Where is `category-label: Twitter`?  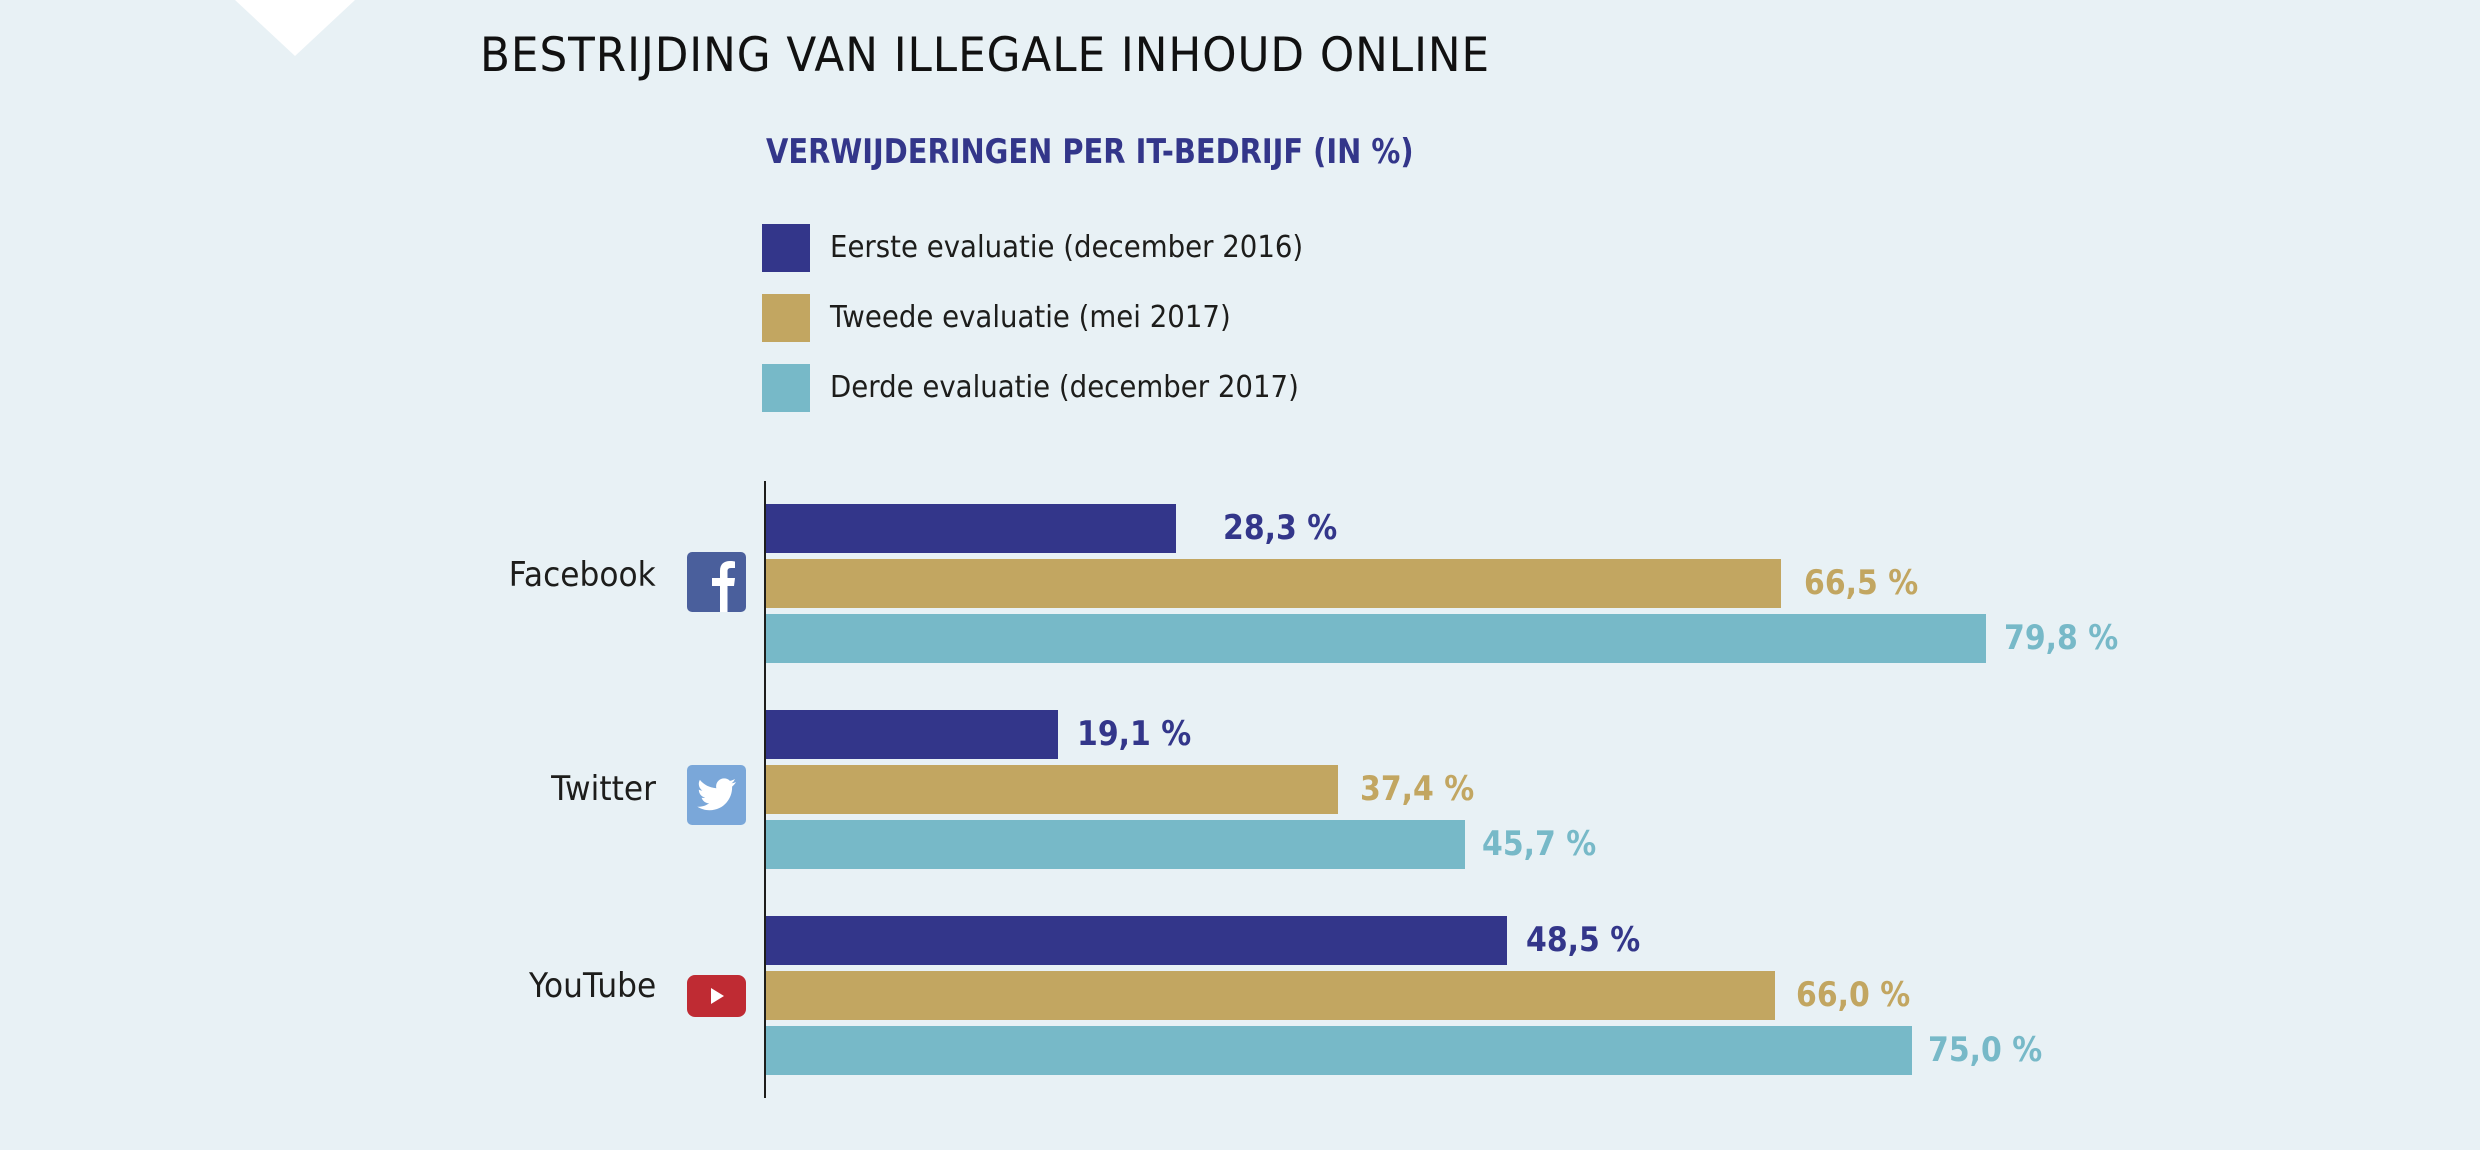 category-label: Twitter is located at coordinates (603, 789).